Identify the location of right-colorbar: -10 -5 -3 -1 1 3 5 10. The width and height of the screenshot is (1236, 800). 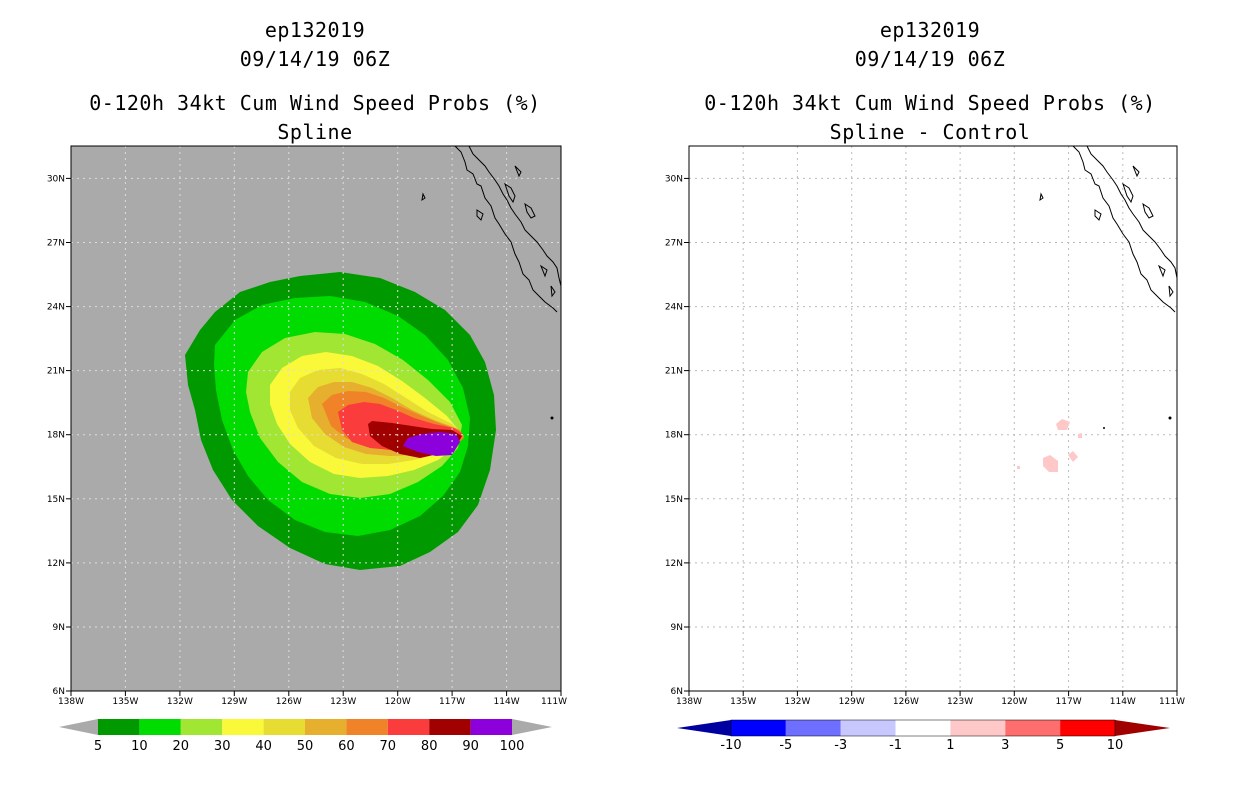
(923, 736).